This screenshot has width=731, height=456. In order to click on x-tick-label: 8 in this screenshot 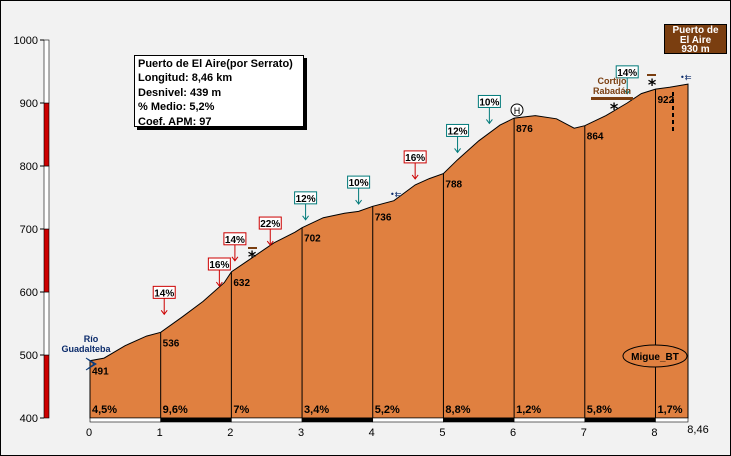, I will do `click(654, 433)`.